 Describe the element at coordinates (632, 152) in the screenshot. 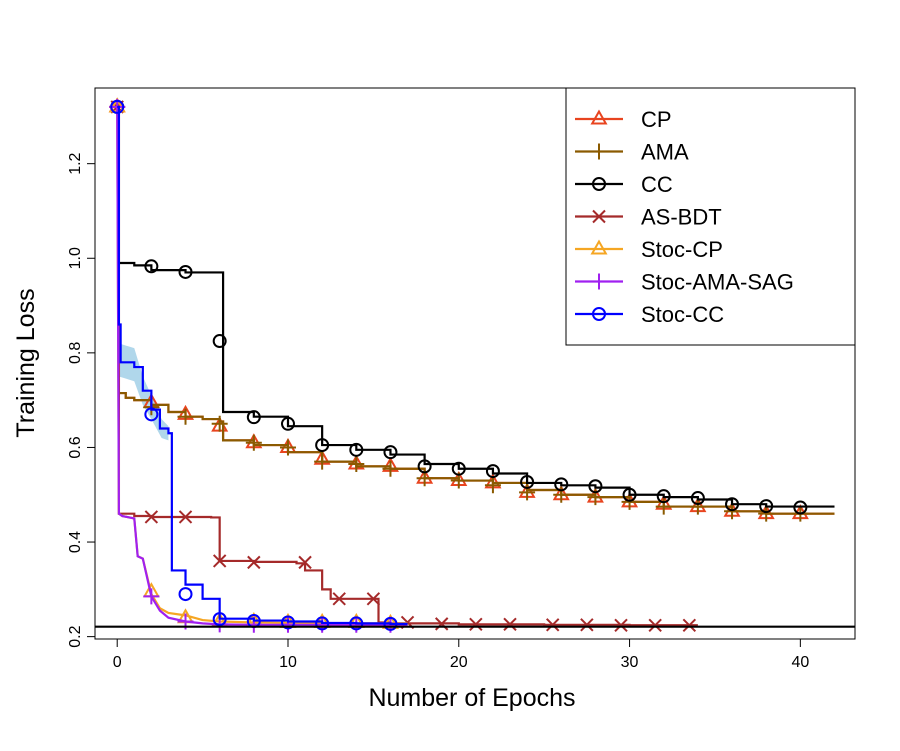

I see `legend-item: AMA` at that location.